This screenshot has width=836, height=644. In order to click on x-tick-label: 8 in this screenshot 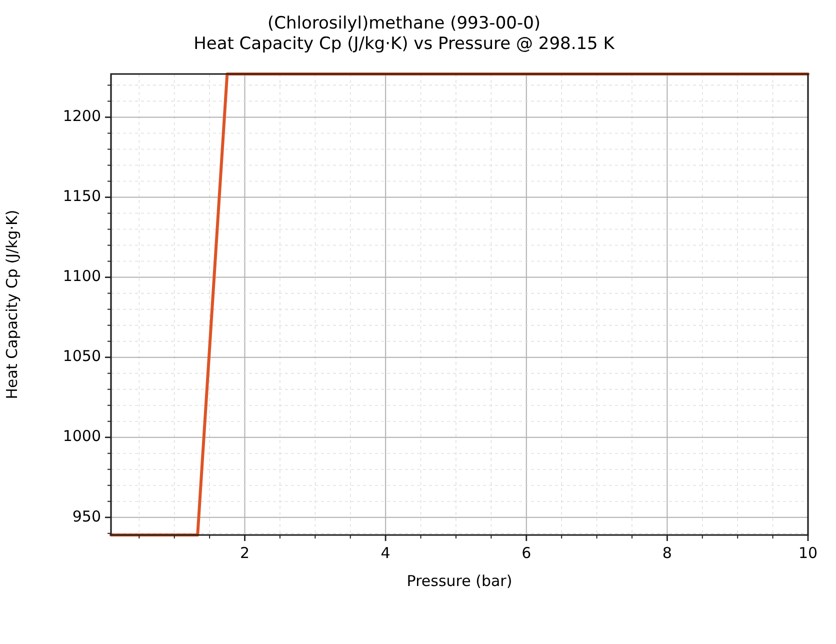, I will do `click(667, 553)`.